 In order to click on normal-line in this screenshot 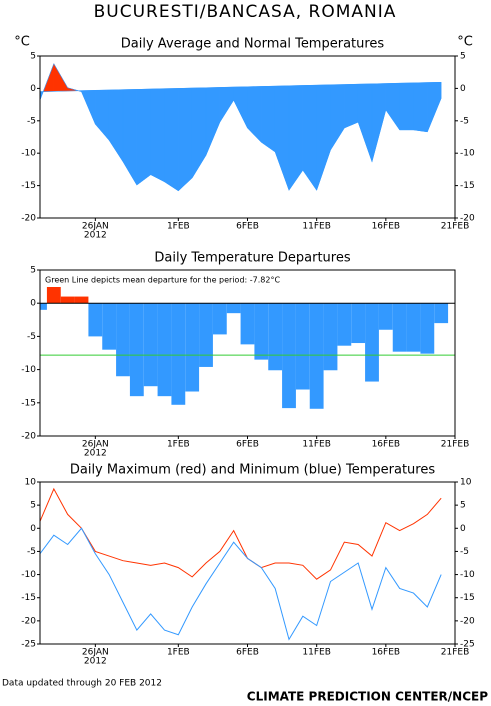, I will do `click(241, 86)`.